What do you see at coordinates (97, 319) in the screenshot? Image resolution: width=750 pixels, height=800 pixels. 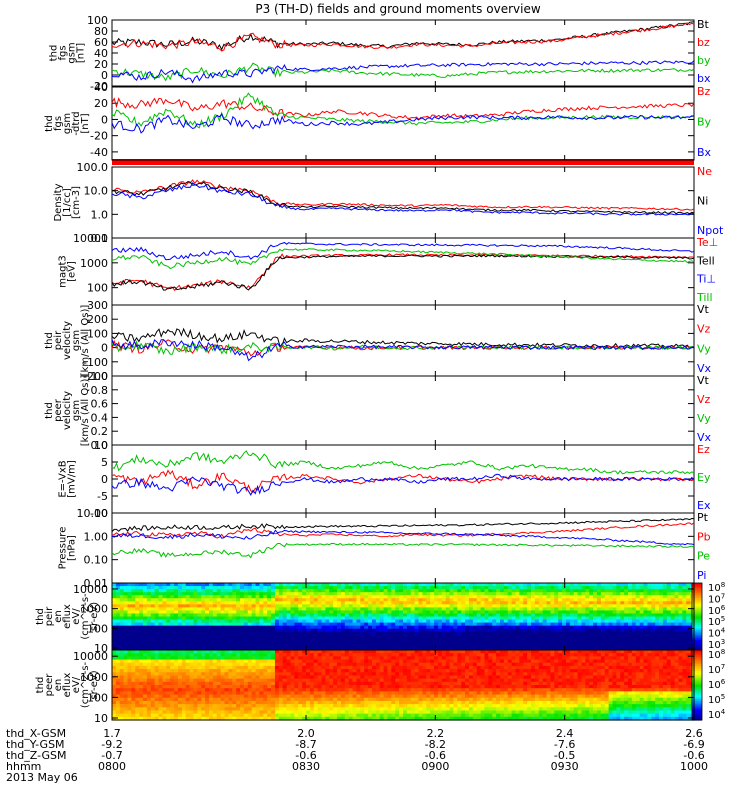 I see `y-tick-label: 200` at bounding box center [97, 319].